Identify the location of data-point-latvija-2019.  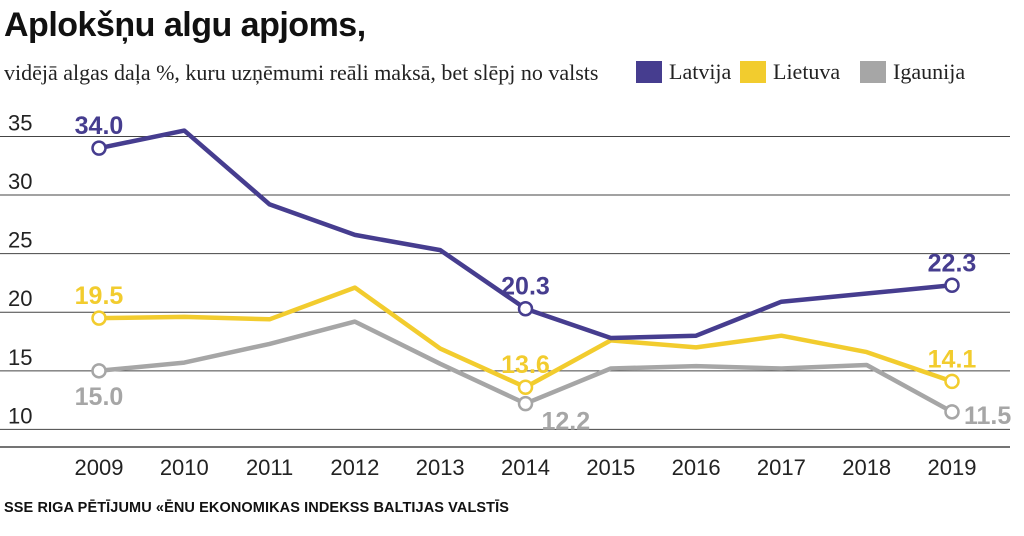
(952, 285).